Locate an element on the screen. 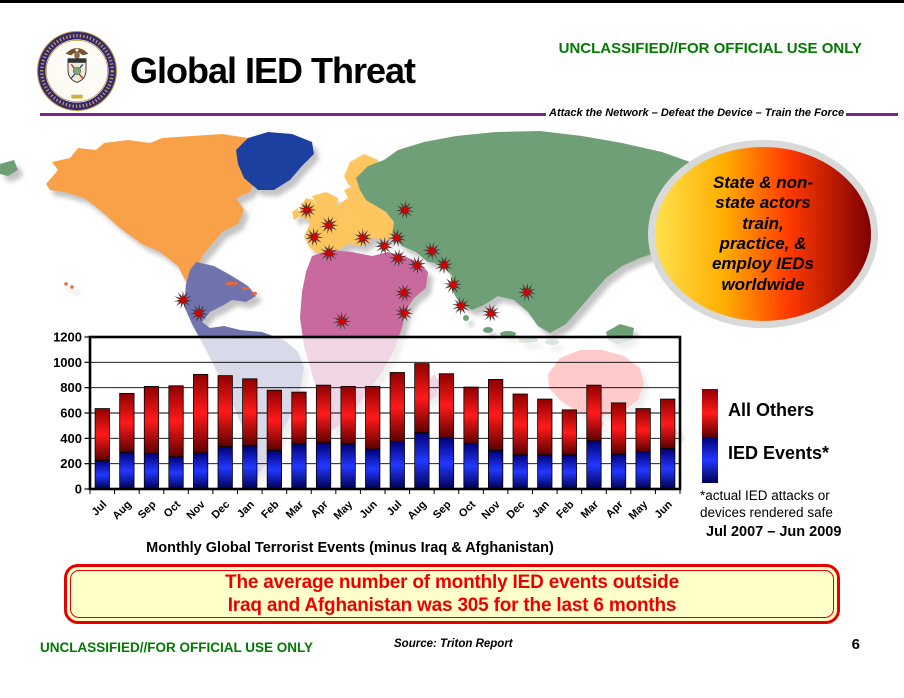 Image resolution: width=904 pixels, height=698 pixels. legend-label-ied-events: IED Events* is located at coordinates (779, 453).